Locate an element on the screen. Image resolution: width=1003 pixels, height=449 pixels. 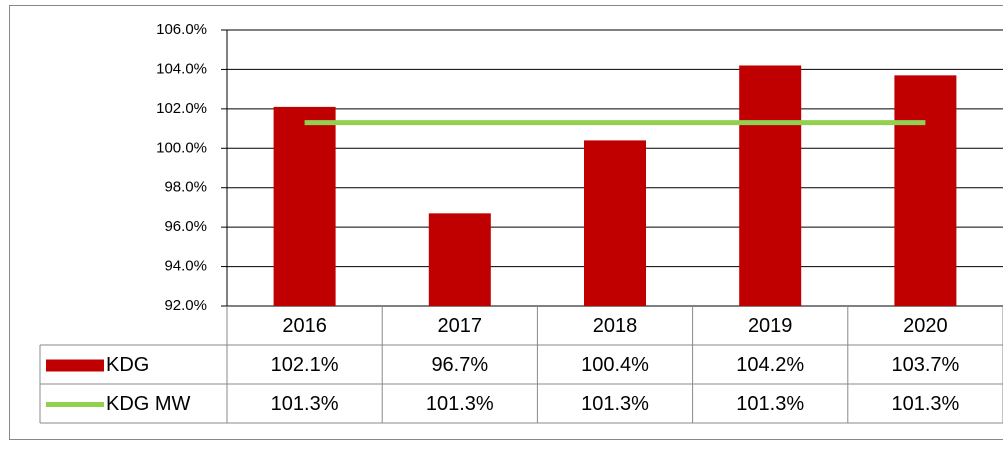
data-label: 100.4% is located at coordinates (615, 365).